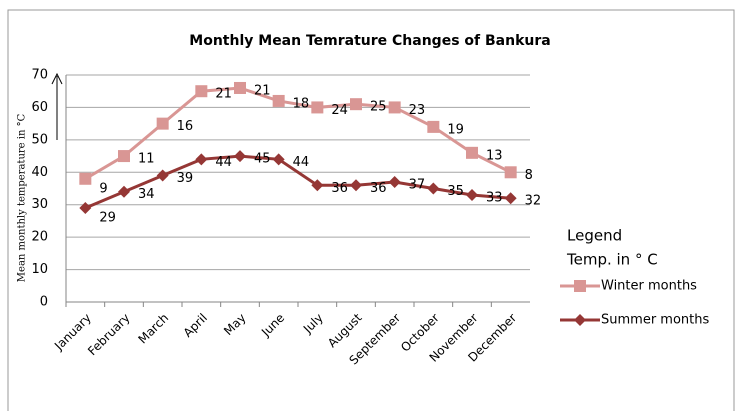 This screenshot has width=736, height=411. I want to click on data-label: 45, so click(262, 159).